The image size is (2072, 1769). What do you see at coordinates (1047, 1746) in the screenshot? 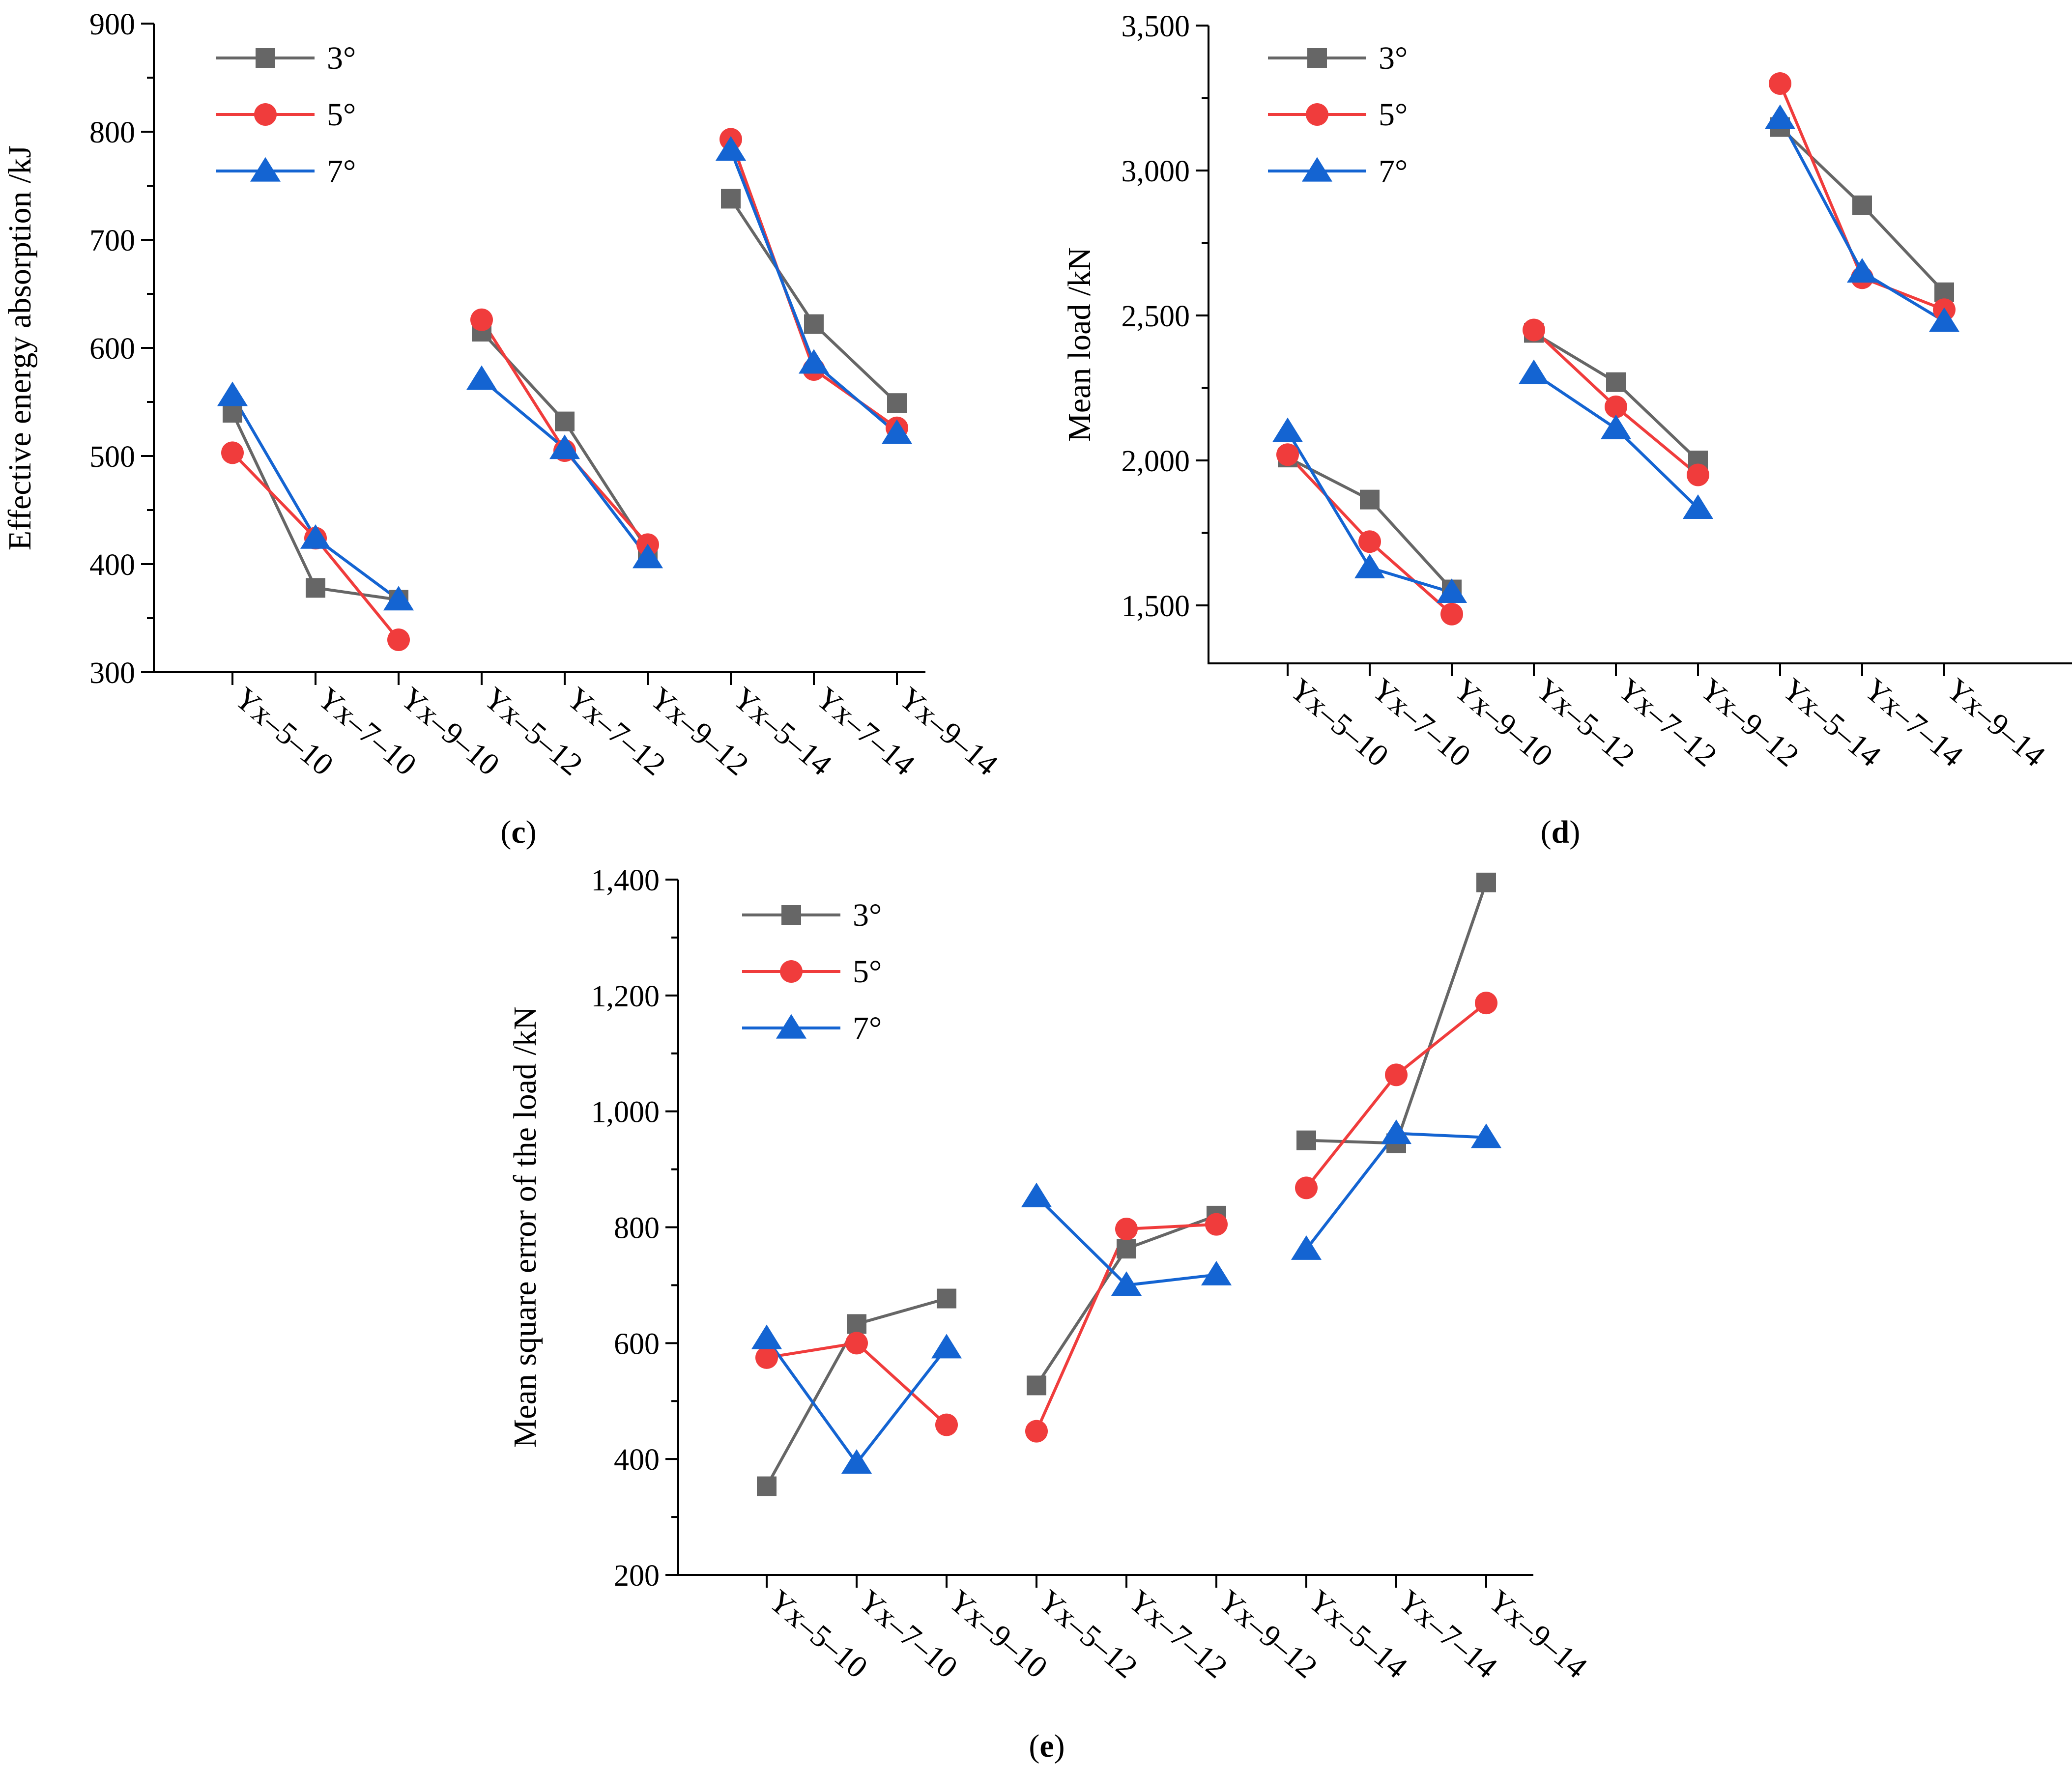
I see `panel-label: (e)` at bounding box center [1047, 1746].